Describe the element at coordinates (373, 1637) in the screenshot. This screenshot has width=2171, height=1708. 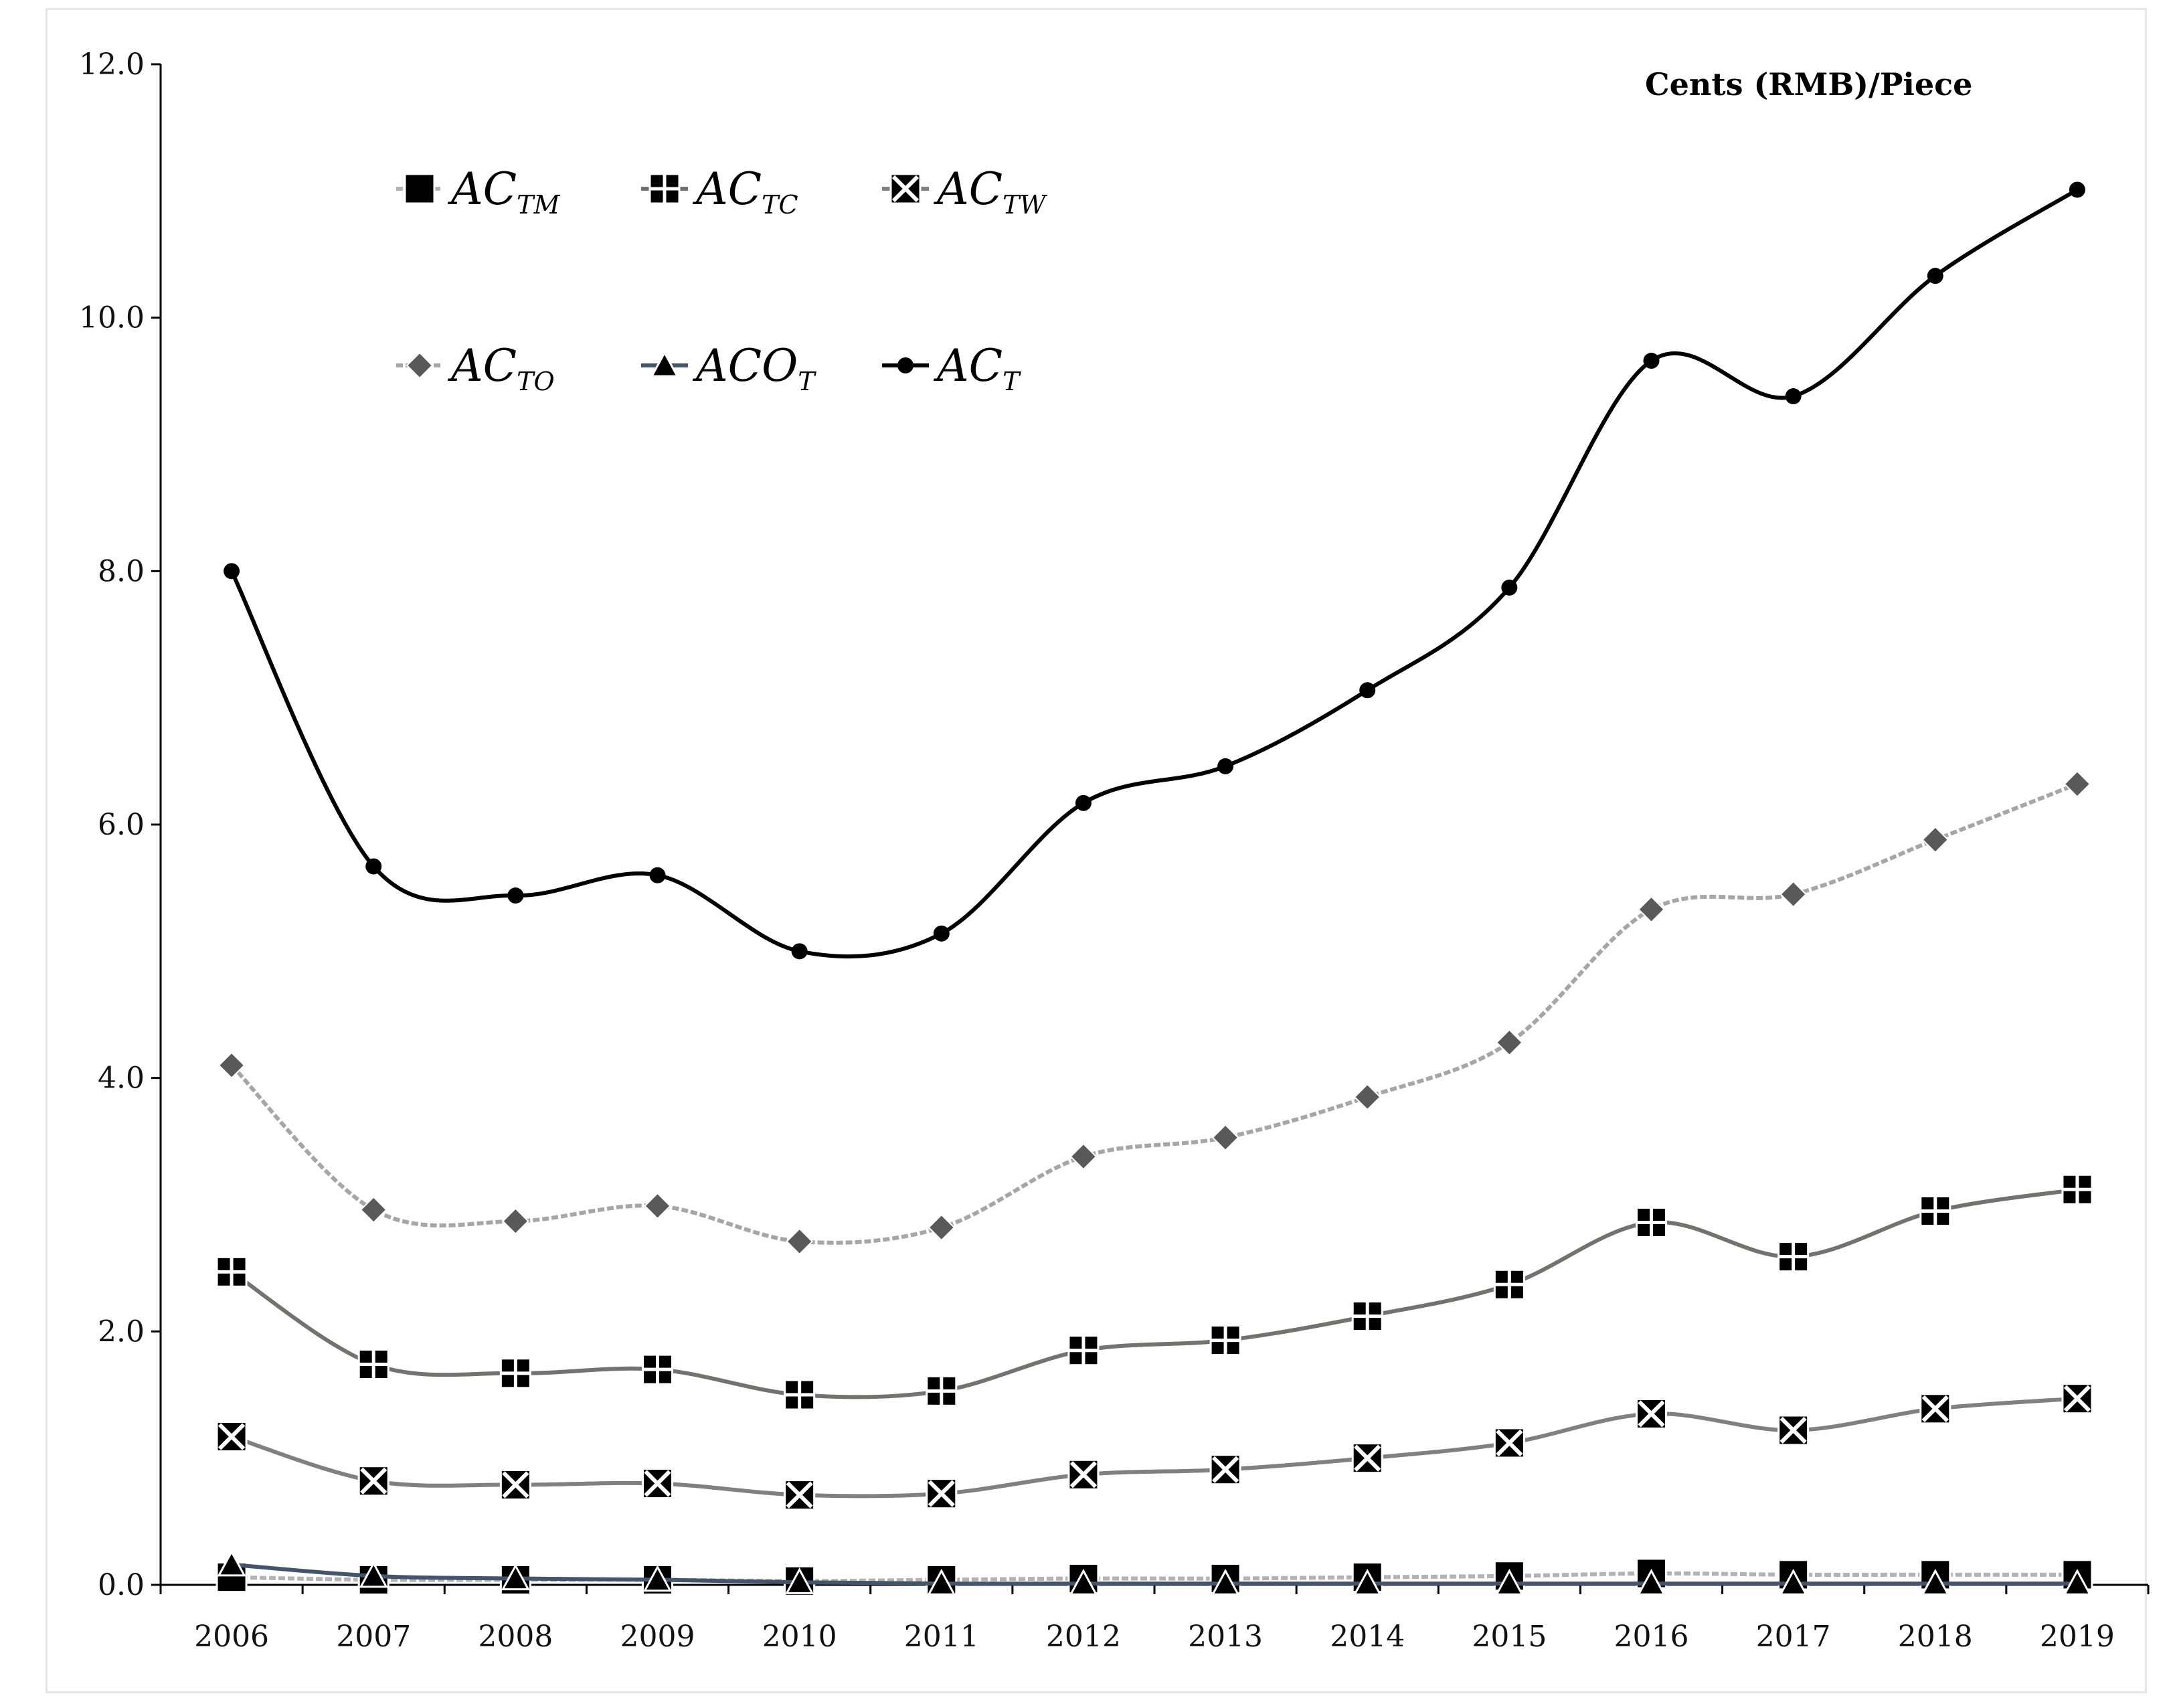
I see `x-tick-label: 2007` at that location.